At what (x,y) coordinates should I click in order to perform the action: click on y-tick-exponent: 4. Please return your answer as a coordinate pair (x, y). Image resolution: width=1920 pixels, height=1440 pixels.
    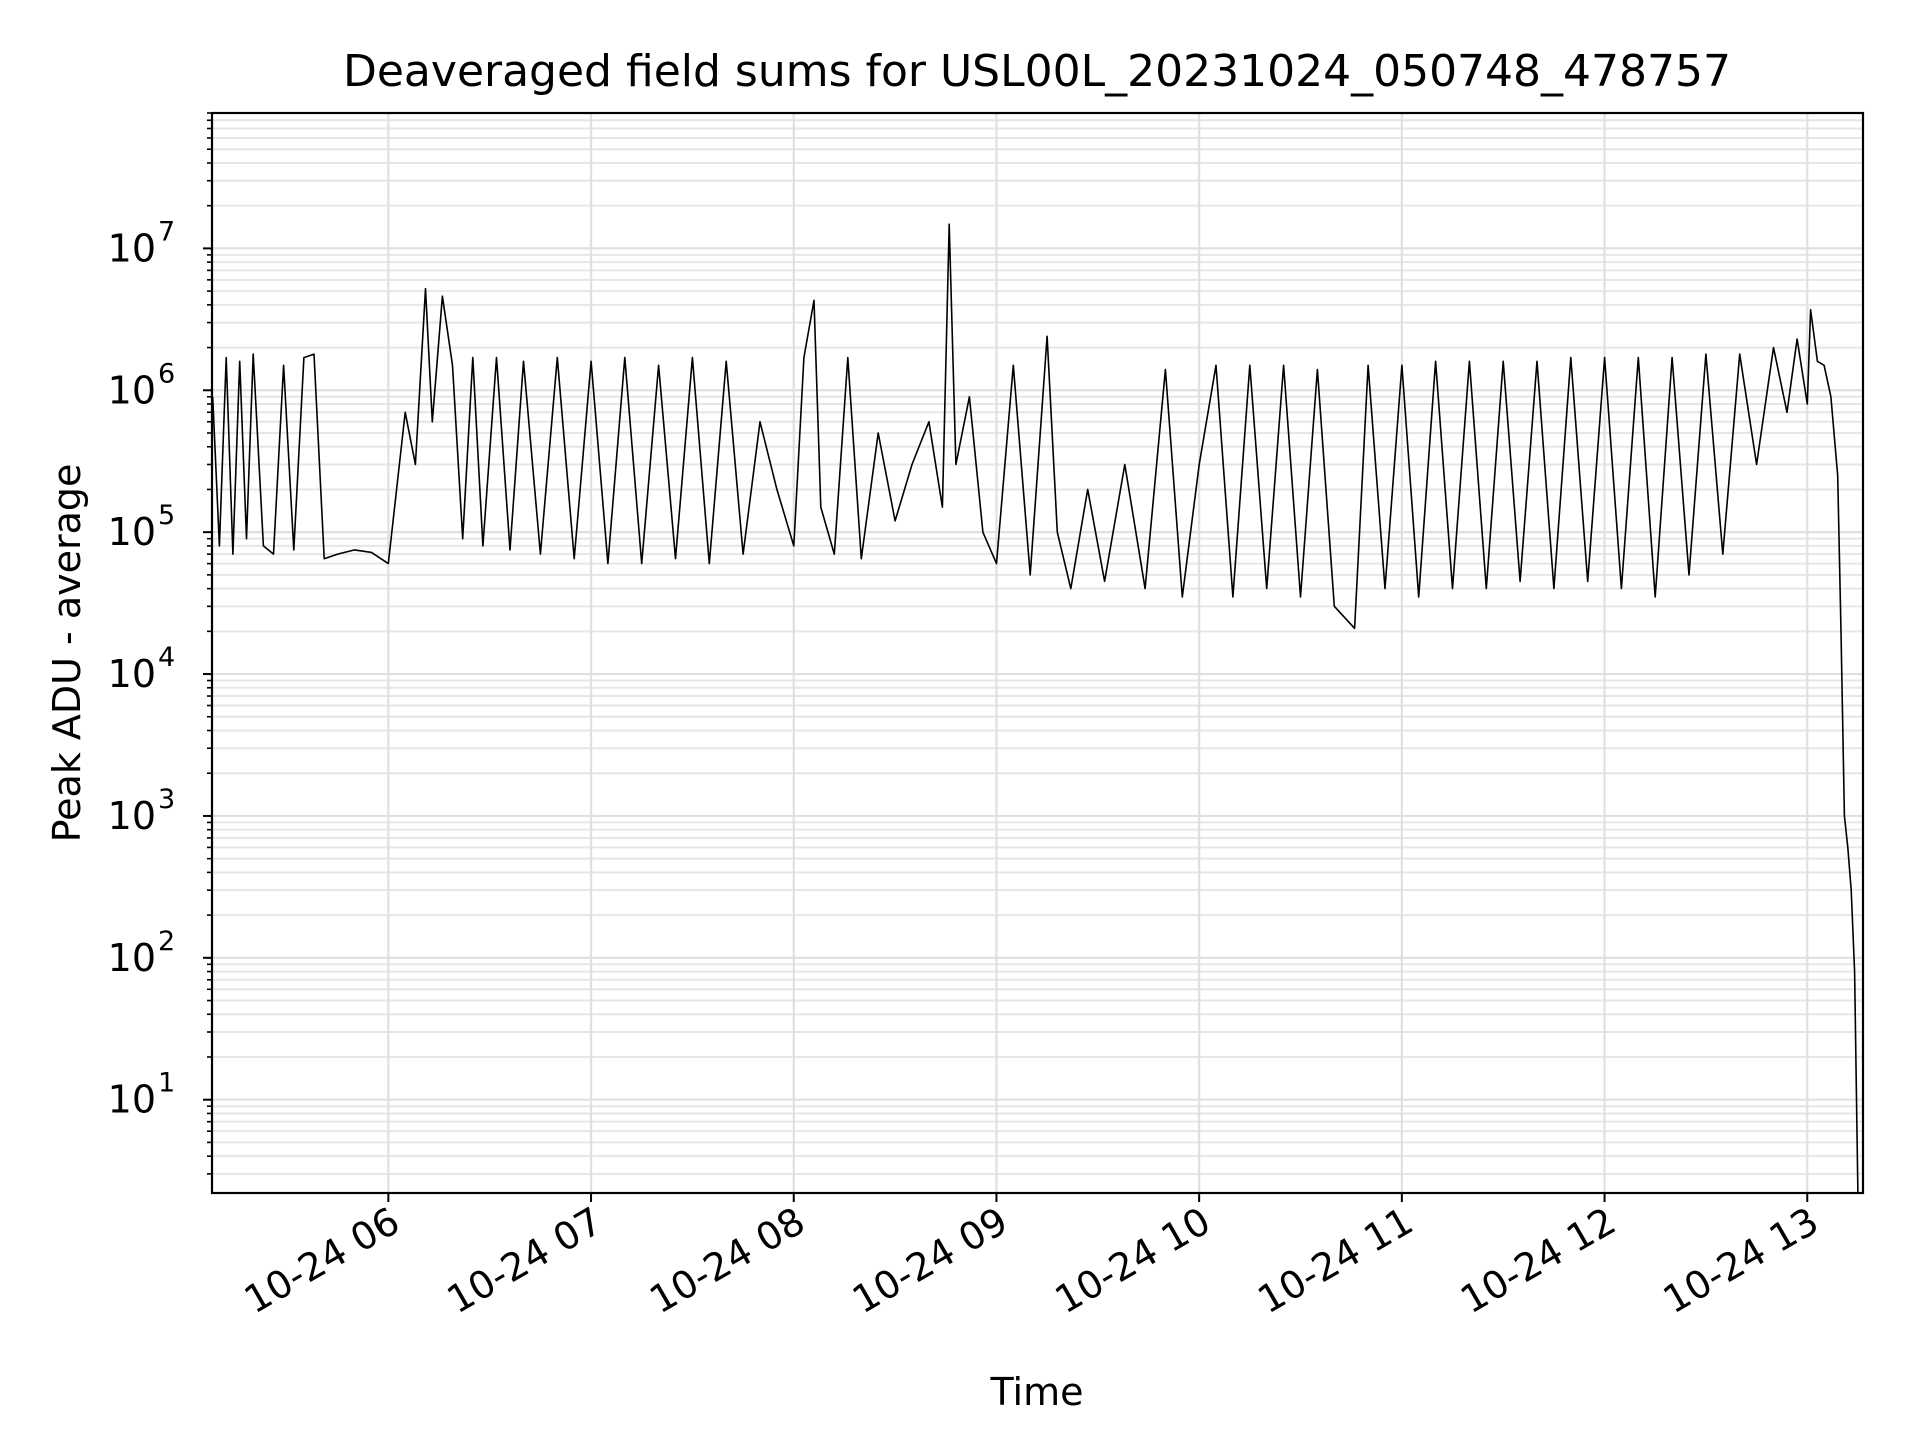
    Looking at the image, I should click on (166, 657).